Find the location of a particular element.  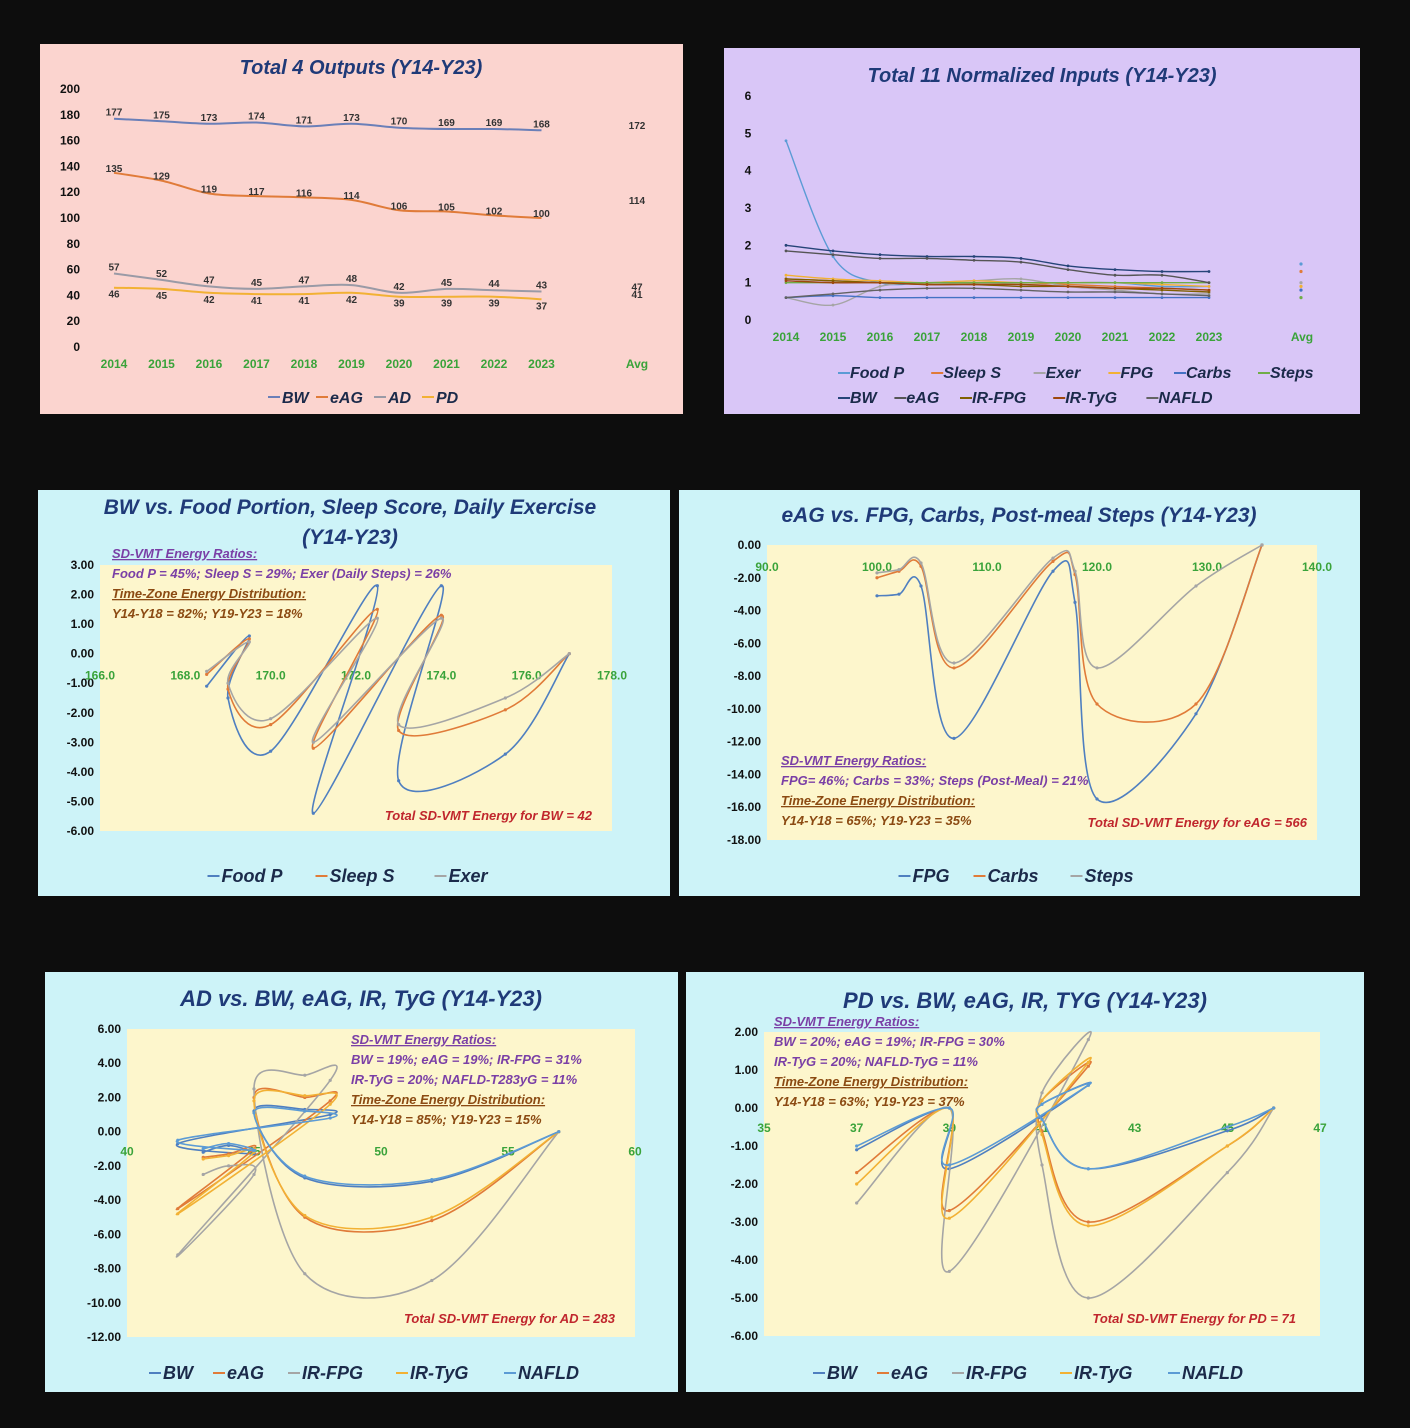

data-label: 106 is located at coordinates (399, 206).